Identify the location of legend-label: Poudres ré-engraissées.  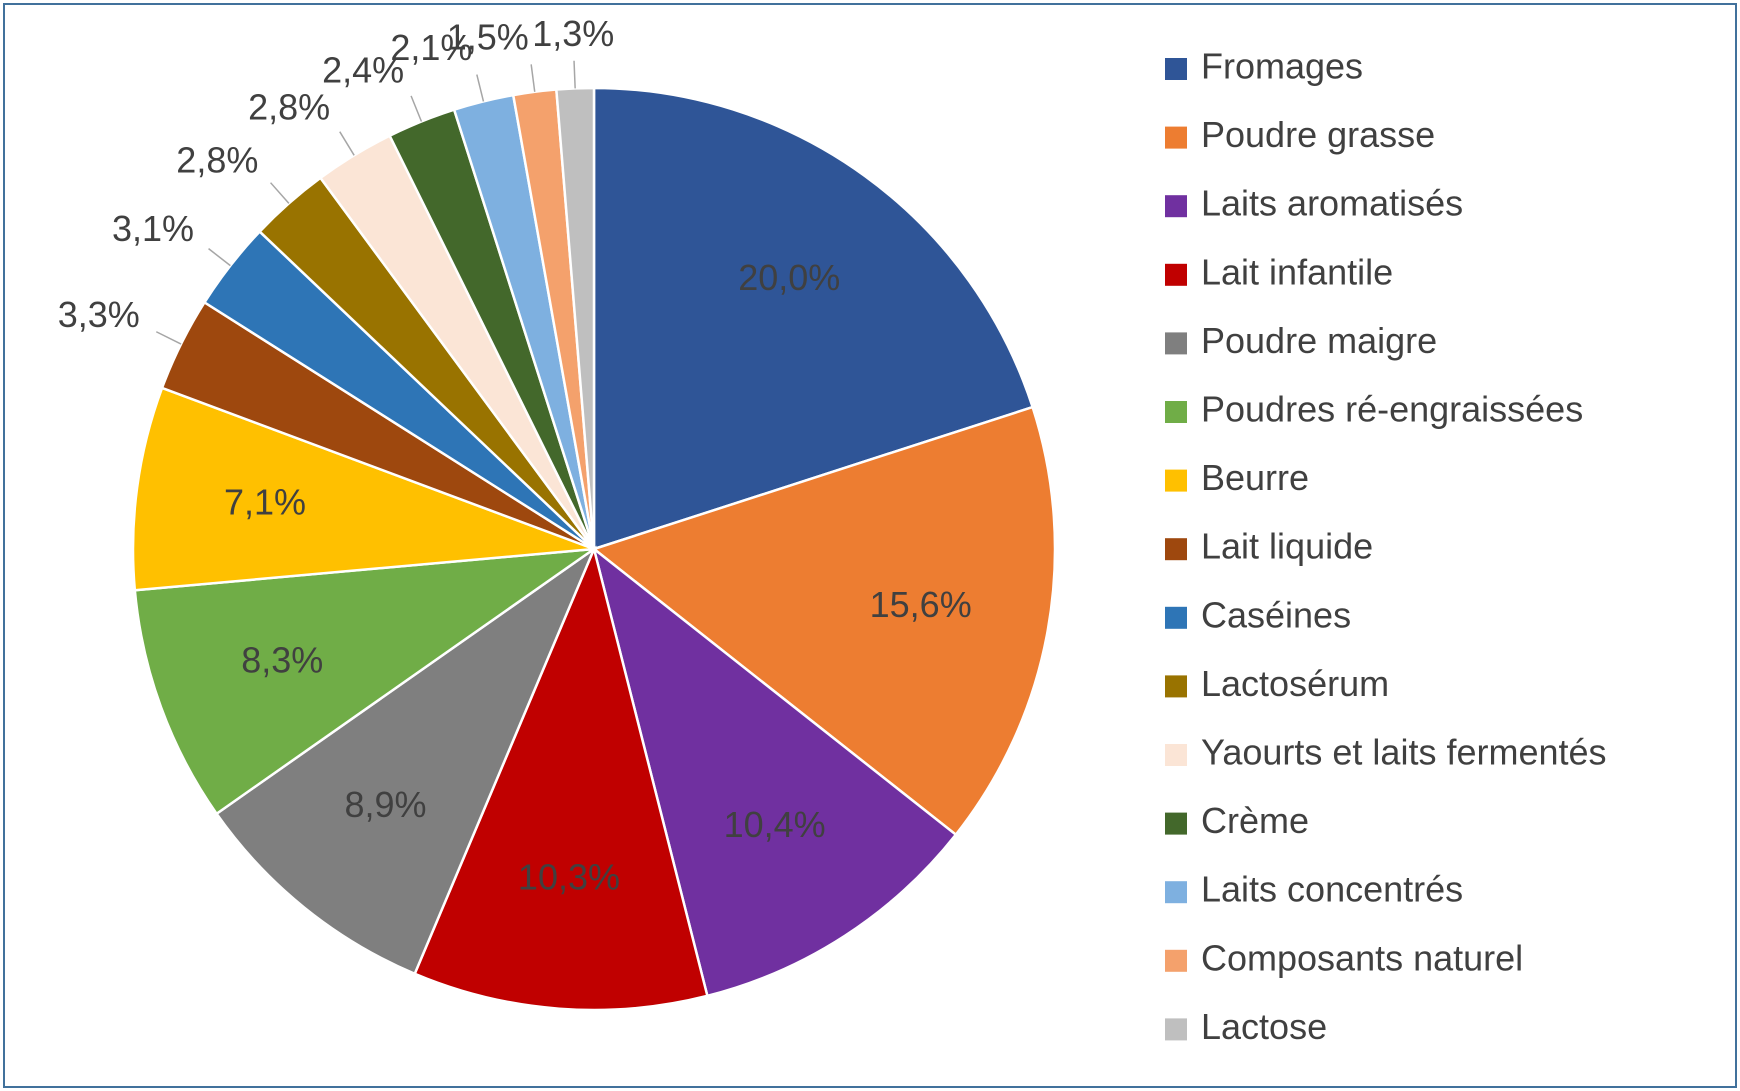
(1392, 409).